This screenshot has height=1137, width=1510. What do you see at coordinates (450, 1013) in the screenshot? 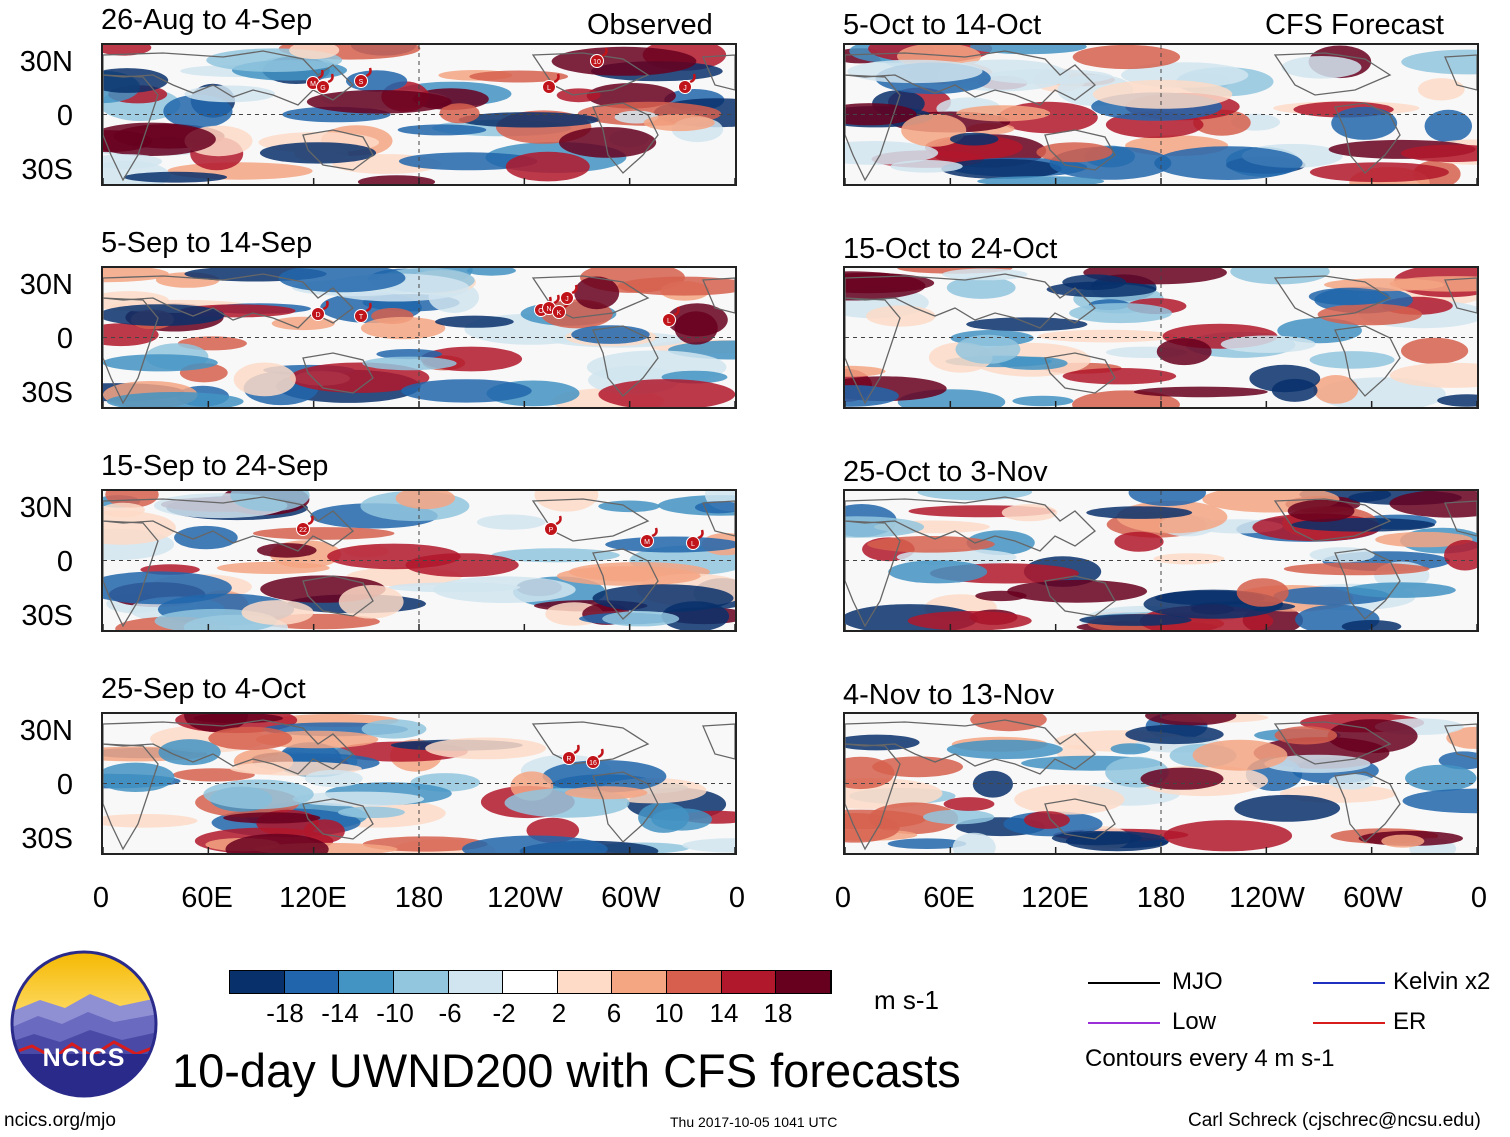
I see `colorbar-tick-label: -6` at bounding box center [450, 1013].